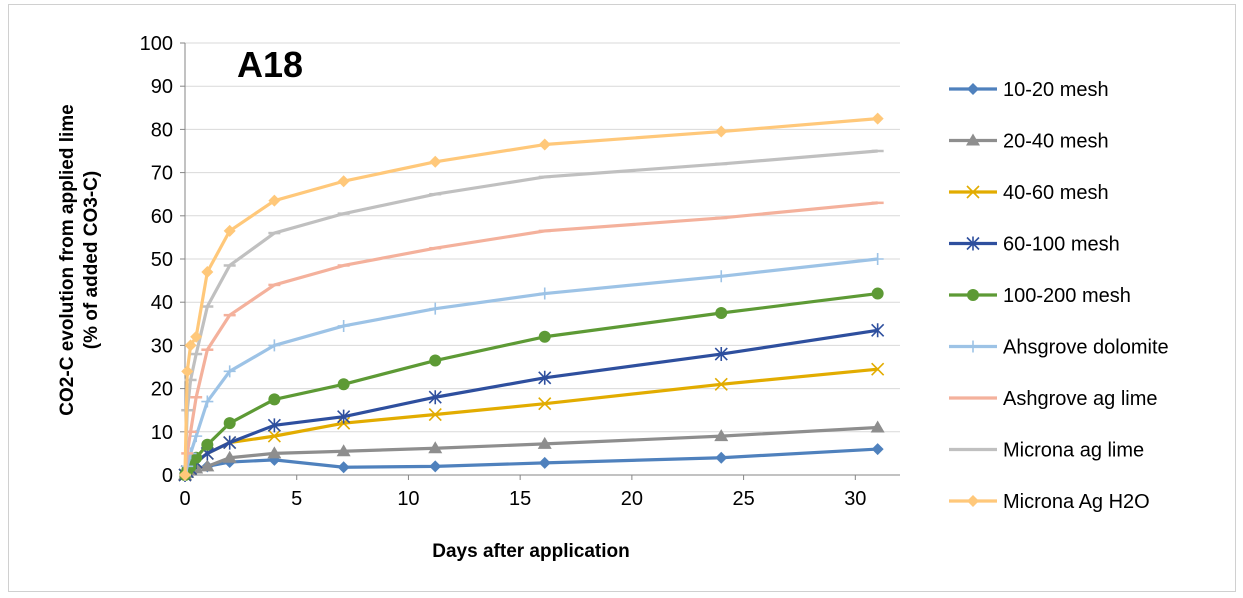  I want to click on y-tick-label: 20, so click(162, 390).